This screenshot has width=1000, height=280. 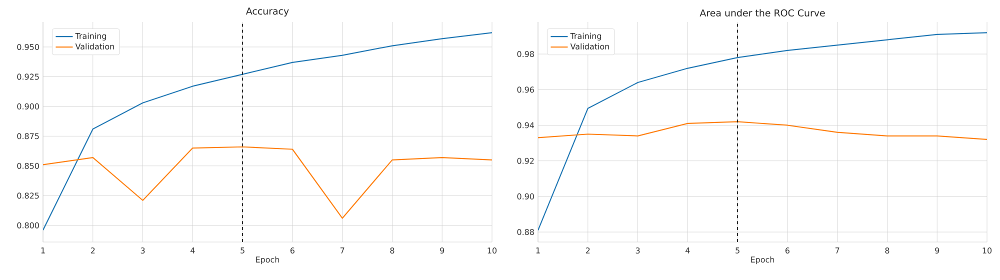 What do you see at coordinates (267, 12) in the screenshot?
I see `chart-title: Accuracy` at bounding box center [267, 12].